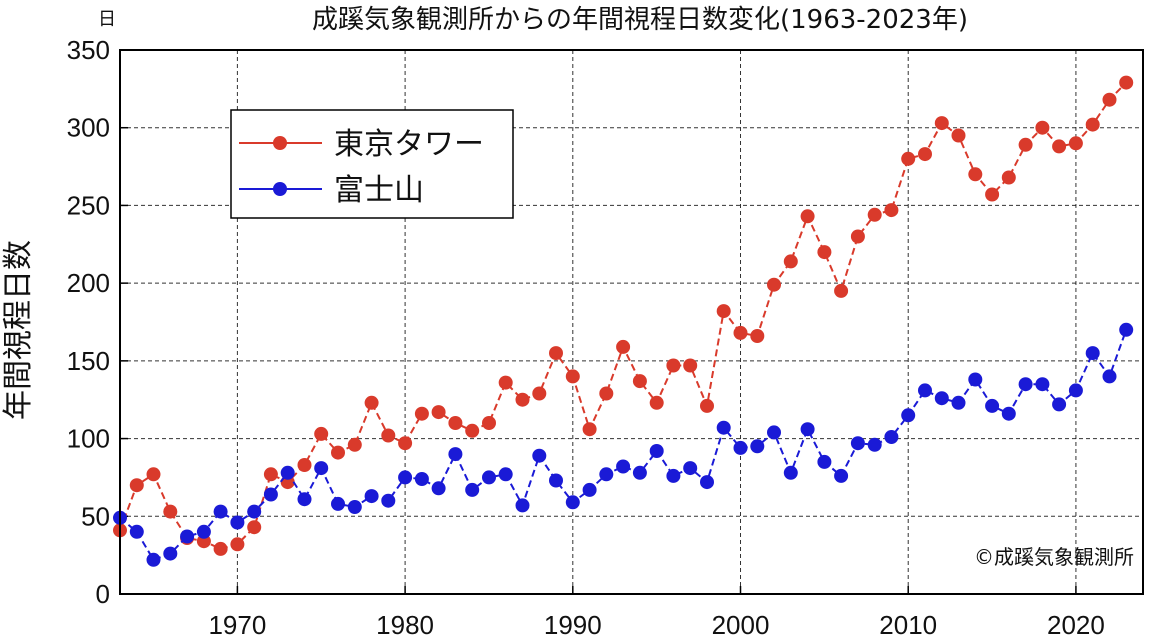 The height and width of the screenshot is (642, 1152). I want to click on y-tick-label: 200, so click(88, 283).